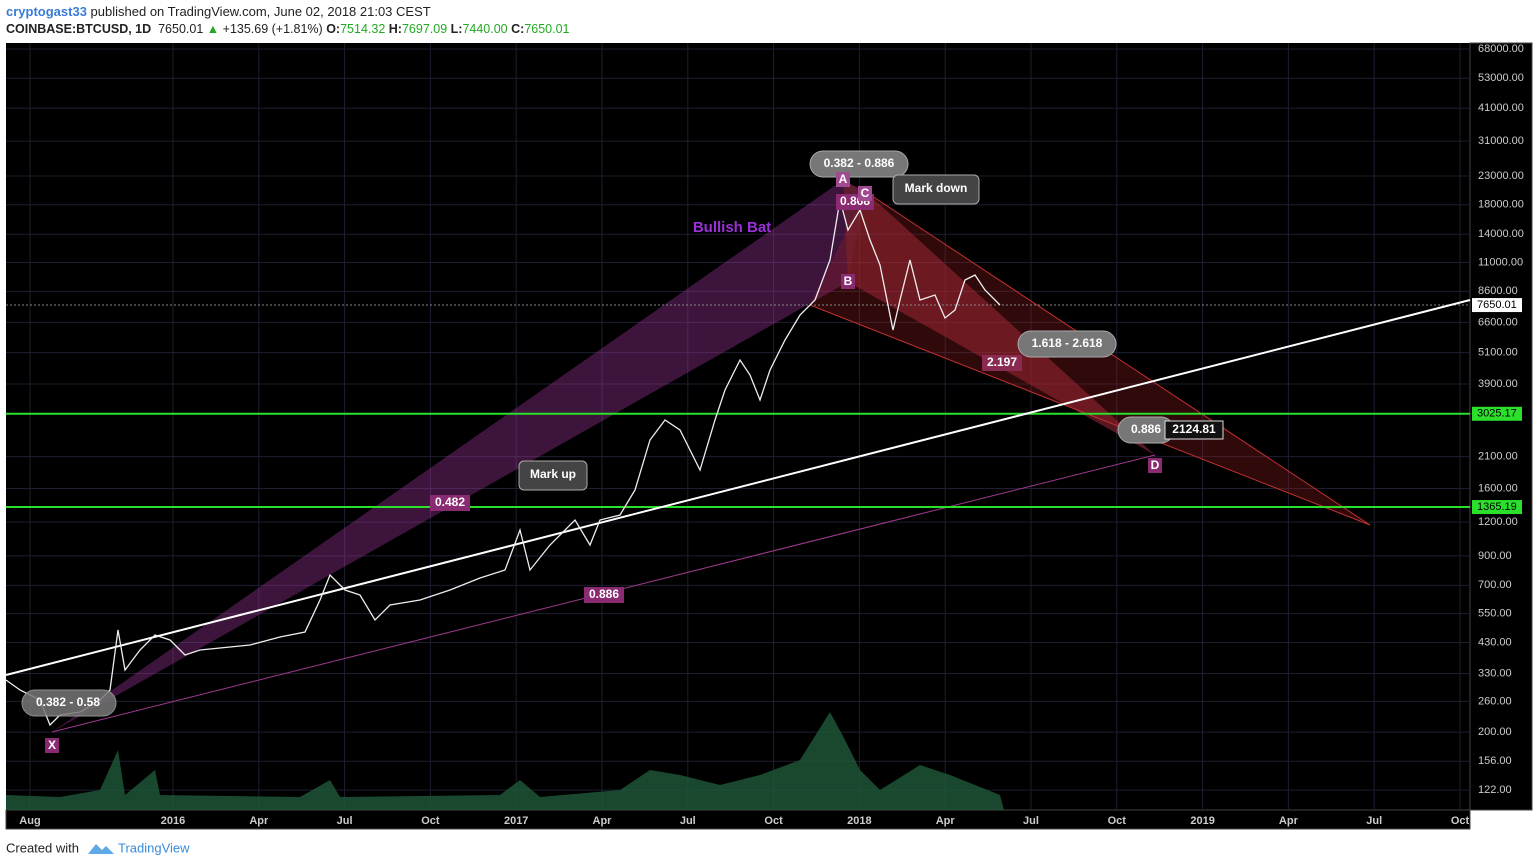 This screenshot has height=866, width=1535. I want to click on price-marker-label: 1365.19, so click(1497, 507).